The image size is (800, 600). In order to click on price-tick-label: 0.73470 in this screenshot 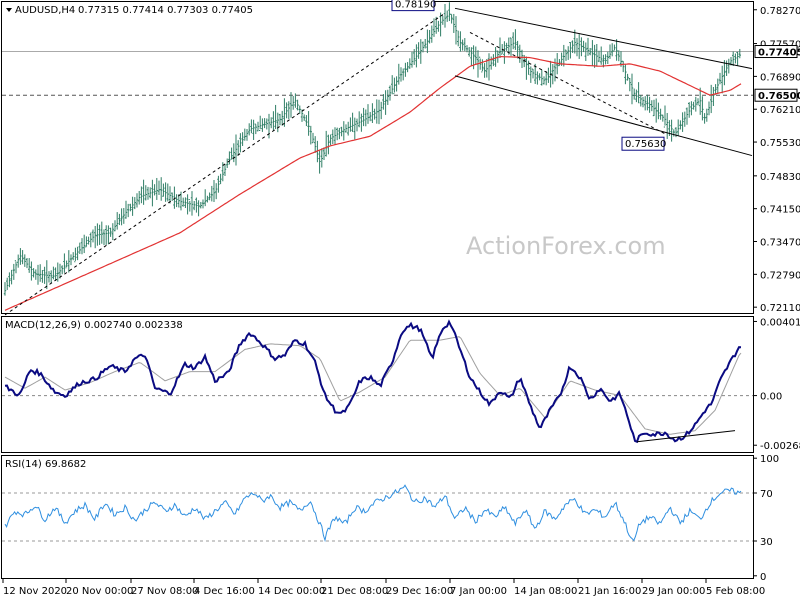, I will do `click(780, 243)`.